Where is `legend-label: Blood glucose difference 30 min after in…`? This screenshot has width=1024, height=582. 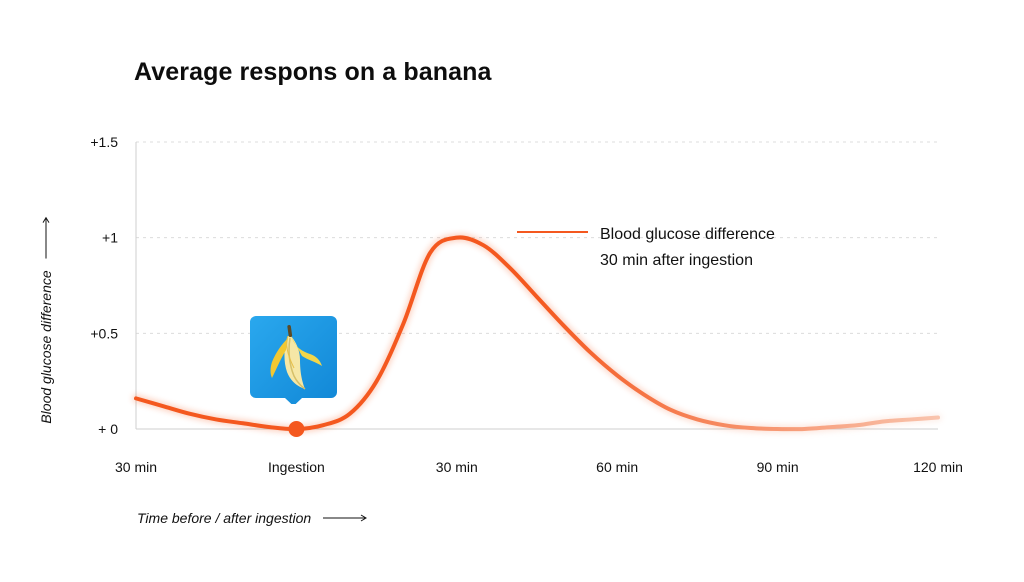
legend-label: Blood glucose difference 30 min after in… is located at coordinates (687, 247).